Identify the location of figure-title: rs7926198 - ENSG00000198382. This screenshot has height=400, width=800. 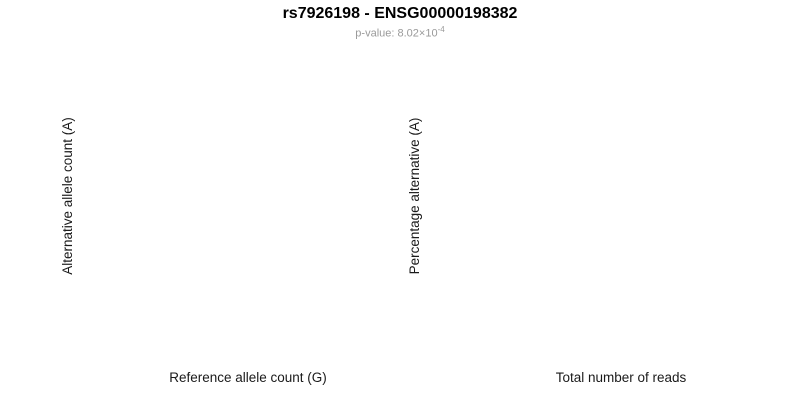
(400, 13).